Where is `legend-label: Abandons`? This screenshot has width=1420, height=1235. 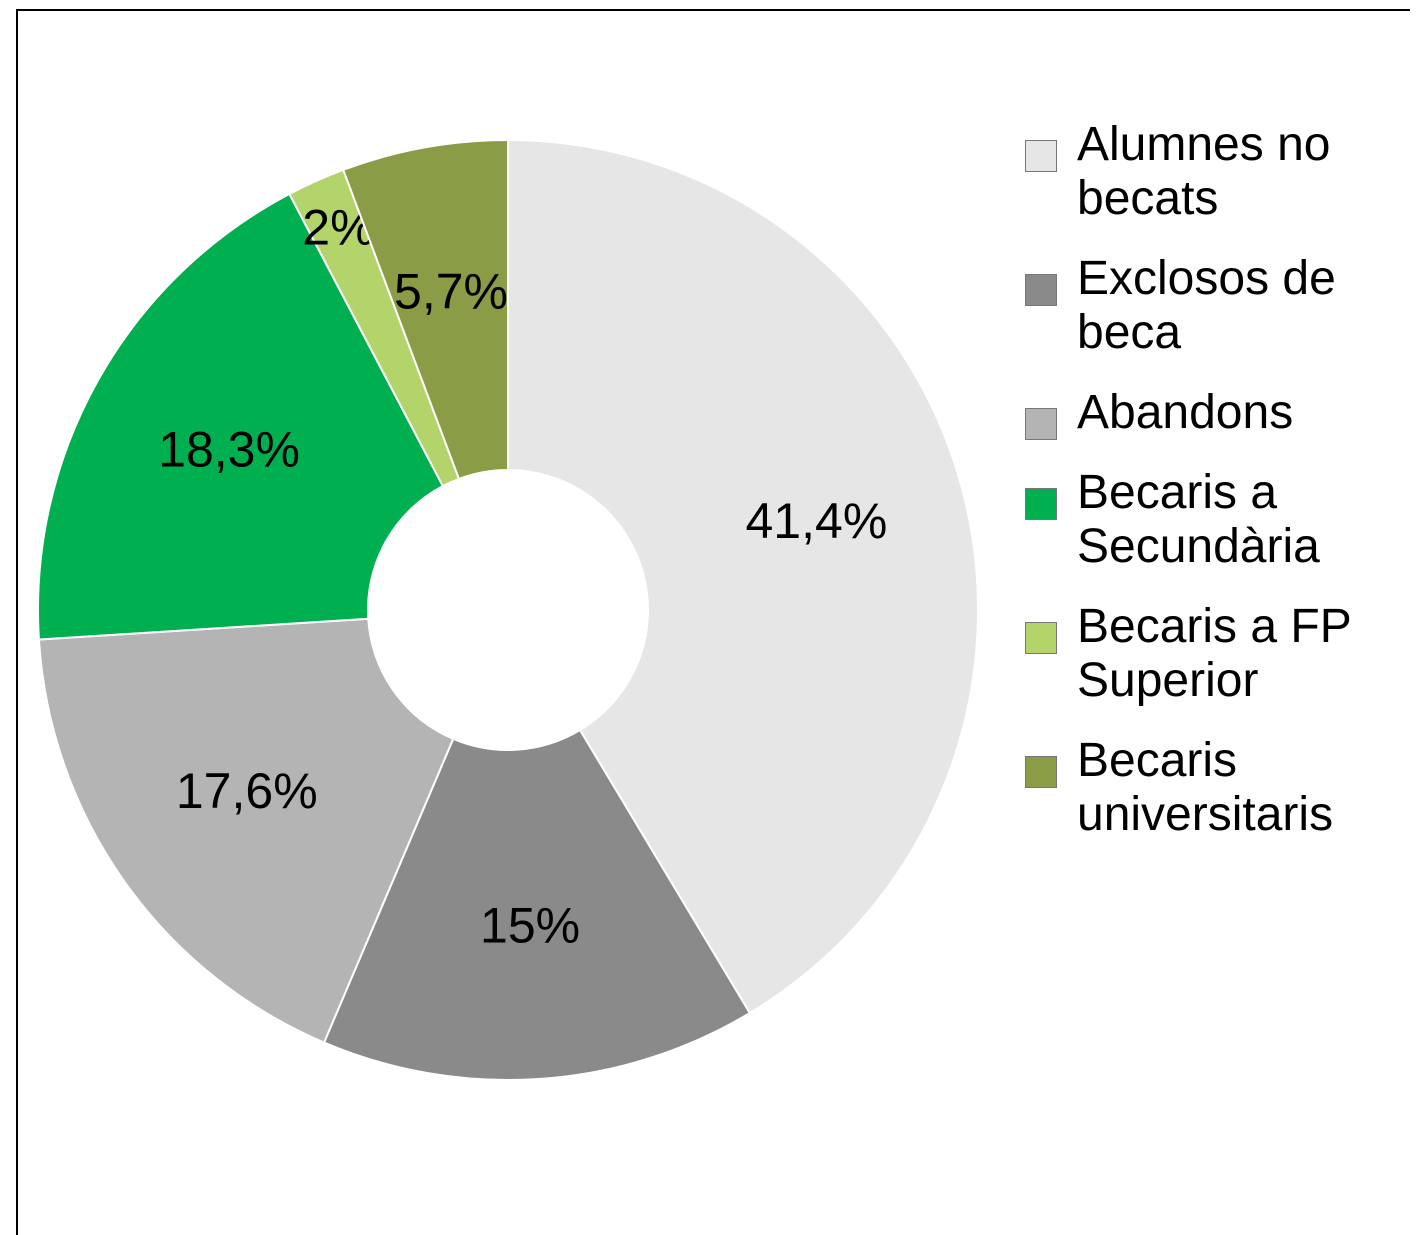 legend-label: Abandons is located at coordinates (1185, 412).